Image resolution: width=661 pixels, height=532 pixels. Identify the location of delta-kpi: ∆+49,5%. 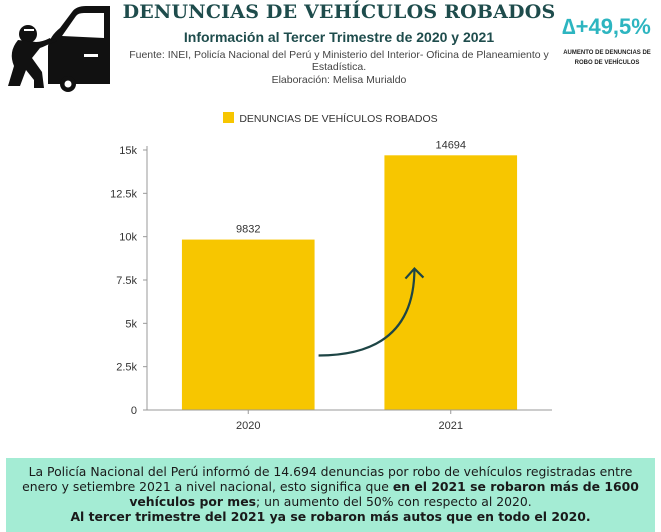
(606, 26).